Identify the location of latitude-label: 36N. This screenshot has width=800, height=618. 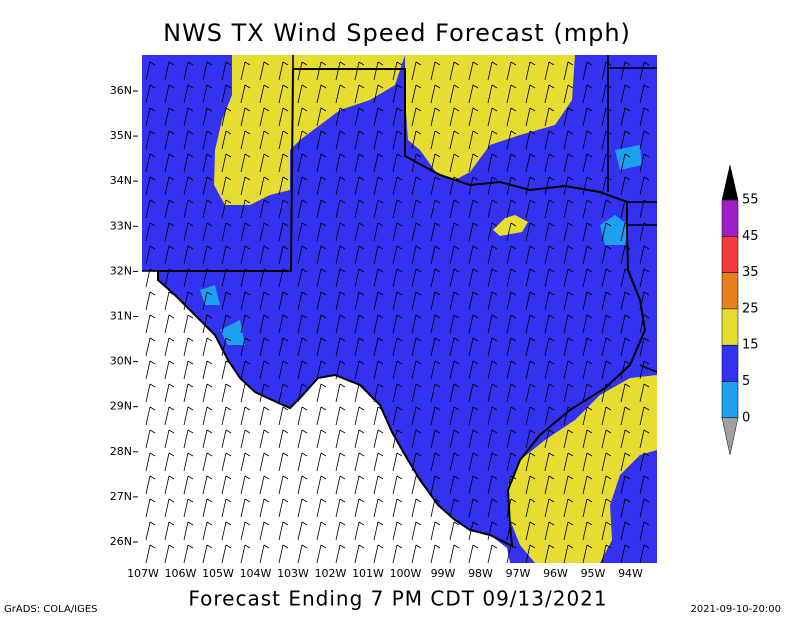
(121, 90).